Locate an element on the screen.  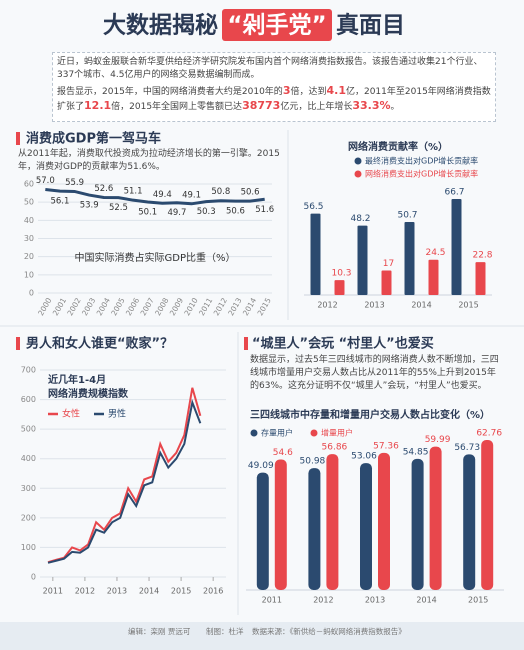
footer-text: 编辑：栾刚 贾远可 is located at coordinates (159, 631).